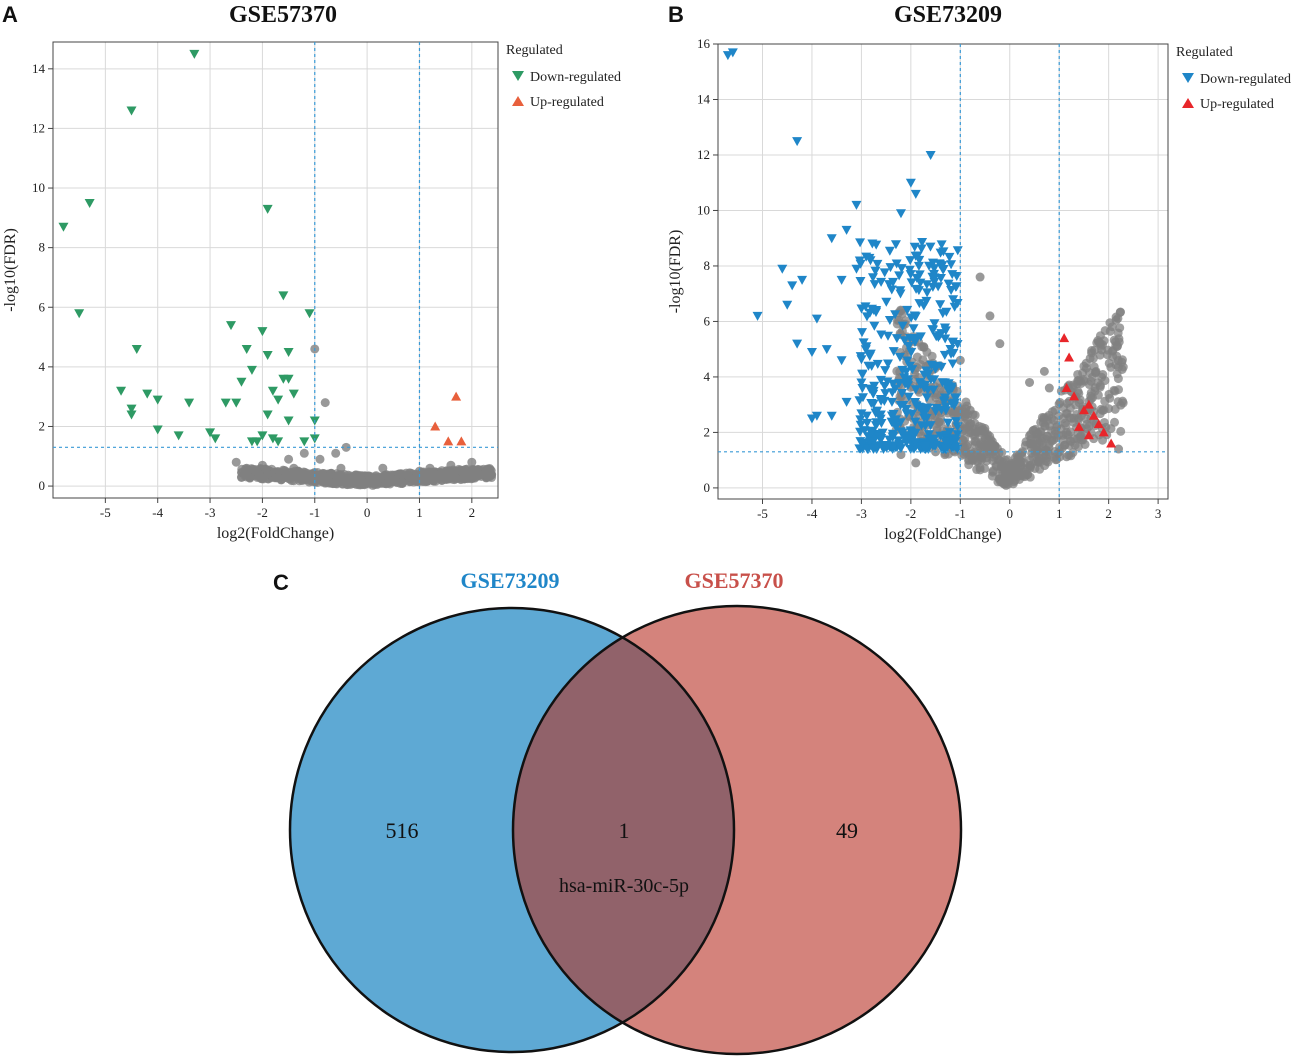 This screenshot has height=1059, width=1304. Describe the element at coordinates (518, 101) in the screenshot. I see `legend-up-marker` at that location.